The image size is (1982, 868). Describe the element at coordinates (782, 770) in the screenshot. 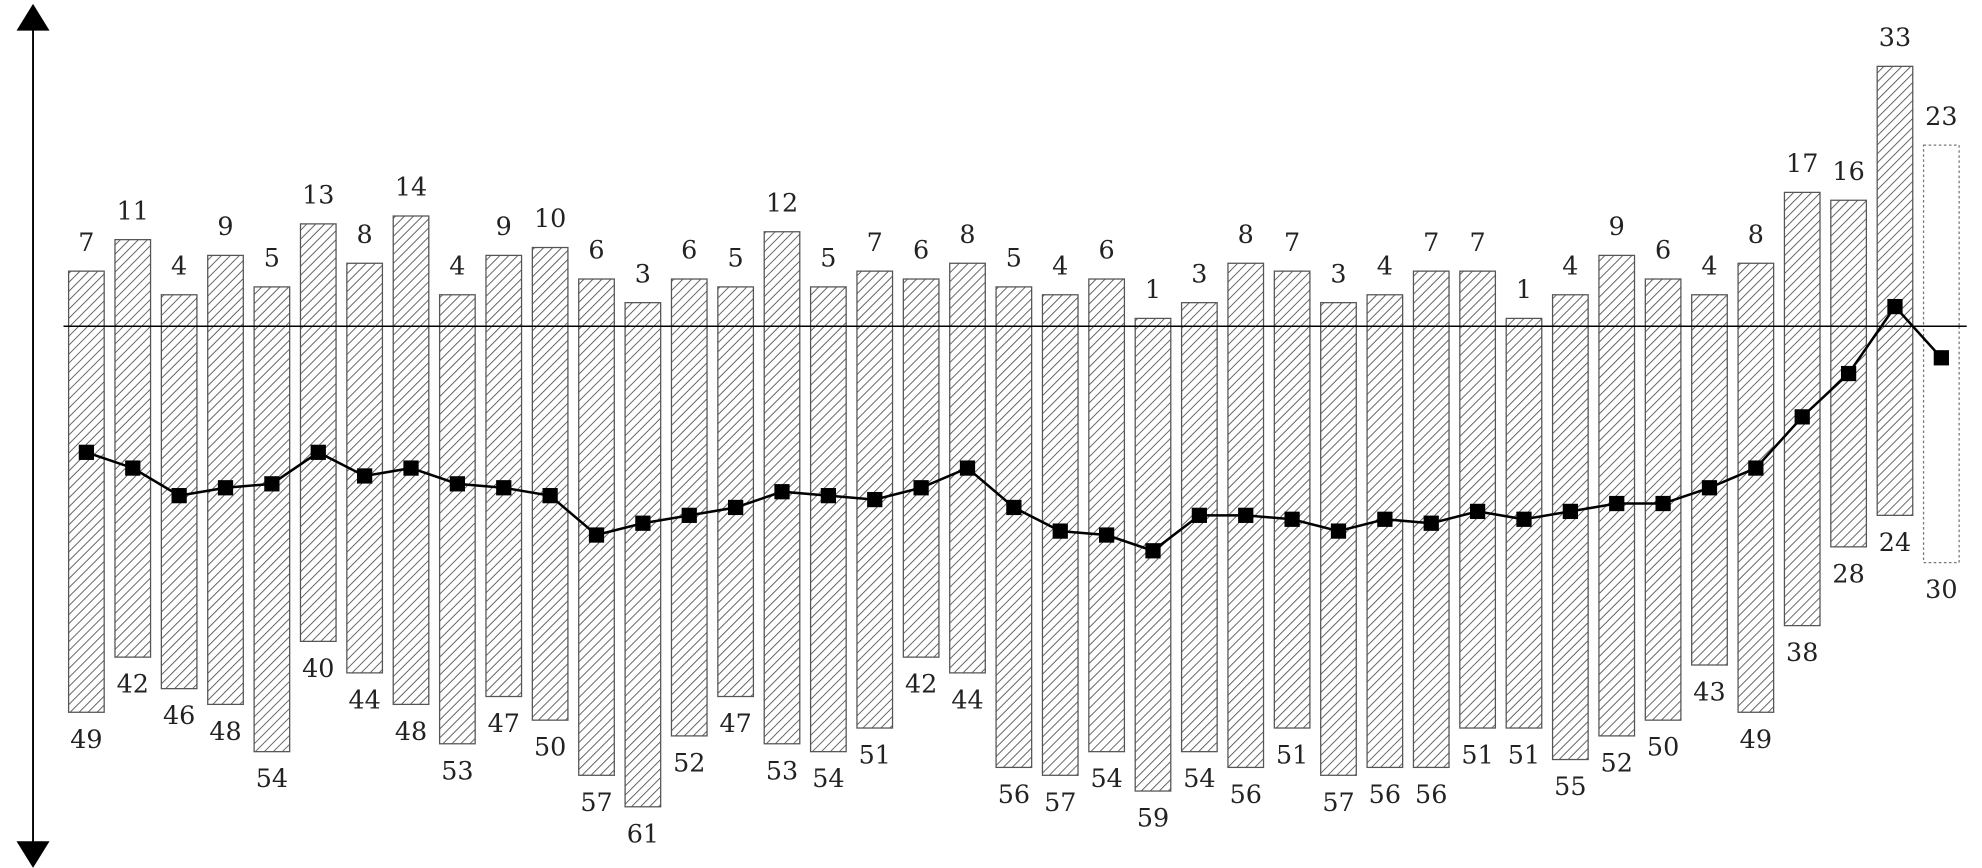

I see `value-label: 53` at that location.